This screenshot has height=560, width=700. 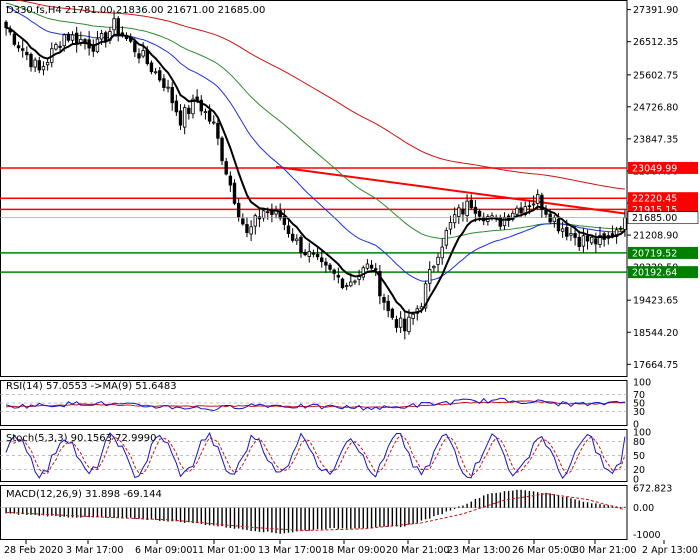 What do you see at coordinates (655, 333) in the screenshot?
I see `price-tick-label: 18544.20` at bounding box center [655, 333].